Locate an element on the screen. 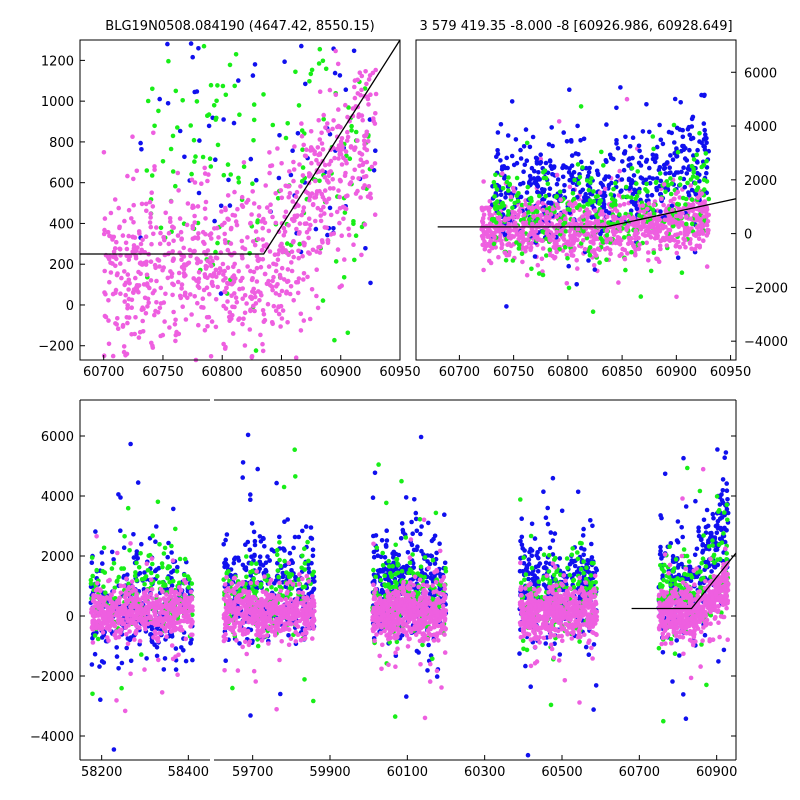  panel-top-left-x-axis: 60700 60750 60800 60850 60900 60950 is located at coordinates (252, 367).